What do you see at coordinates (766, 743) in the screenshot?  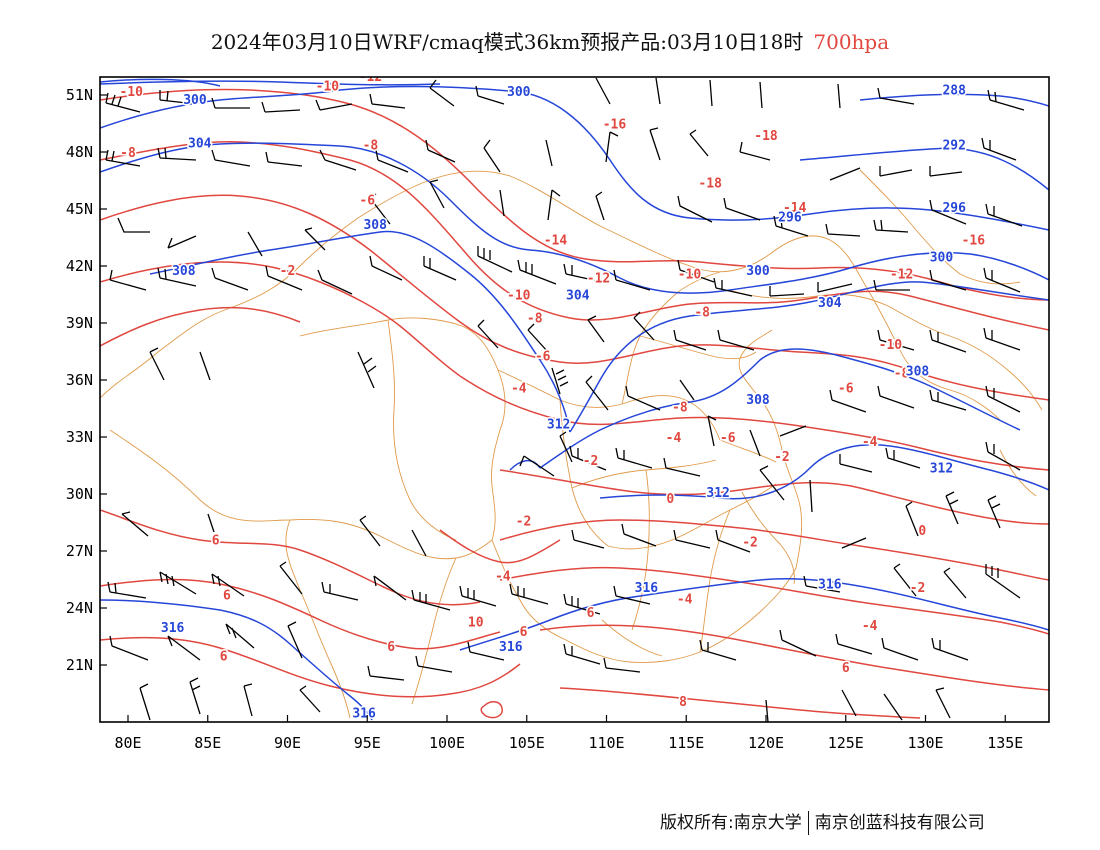 I see `lon-tick-label: 120E` at bounding box center [766, 743].